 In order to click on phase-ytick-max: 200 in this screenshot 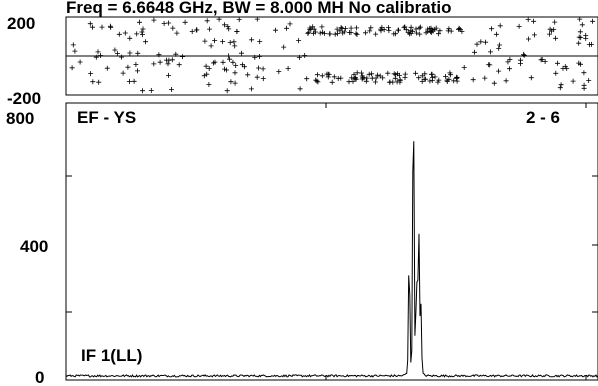, I will do `click(21, 23)`.